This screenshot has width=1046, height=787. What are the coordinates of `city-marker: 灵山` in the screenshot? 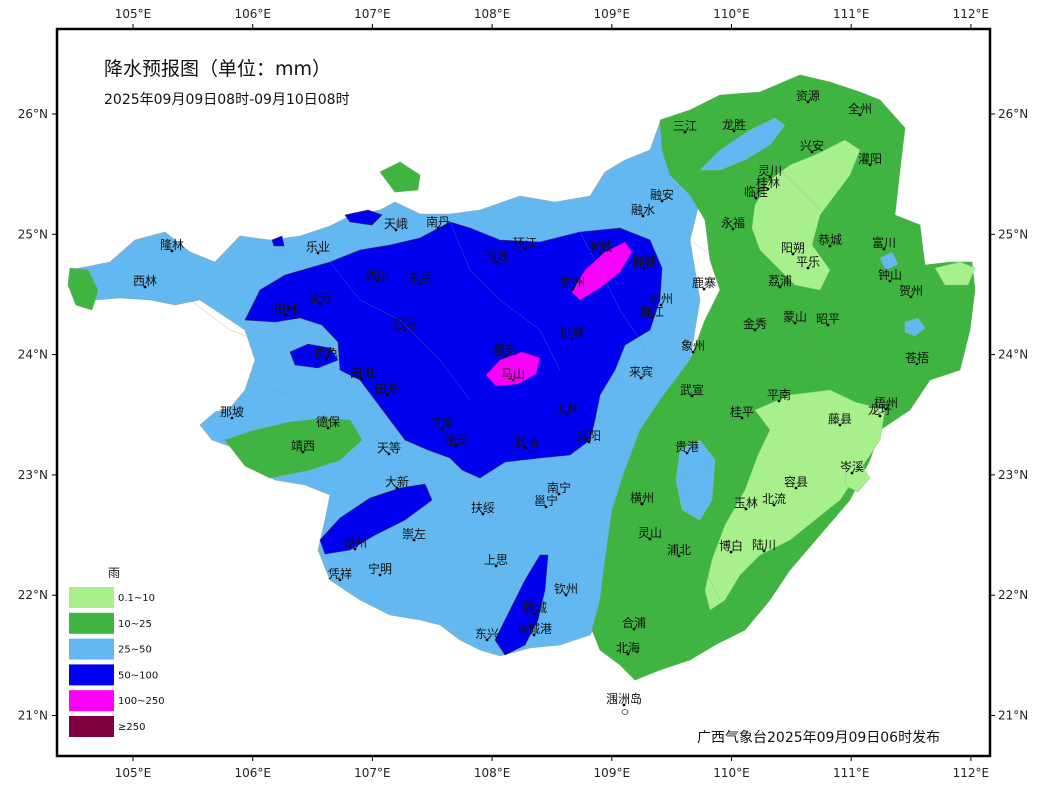 It's located at (650, 533).